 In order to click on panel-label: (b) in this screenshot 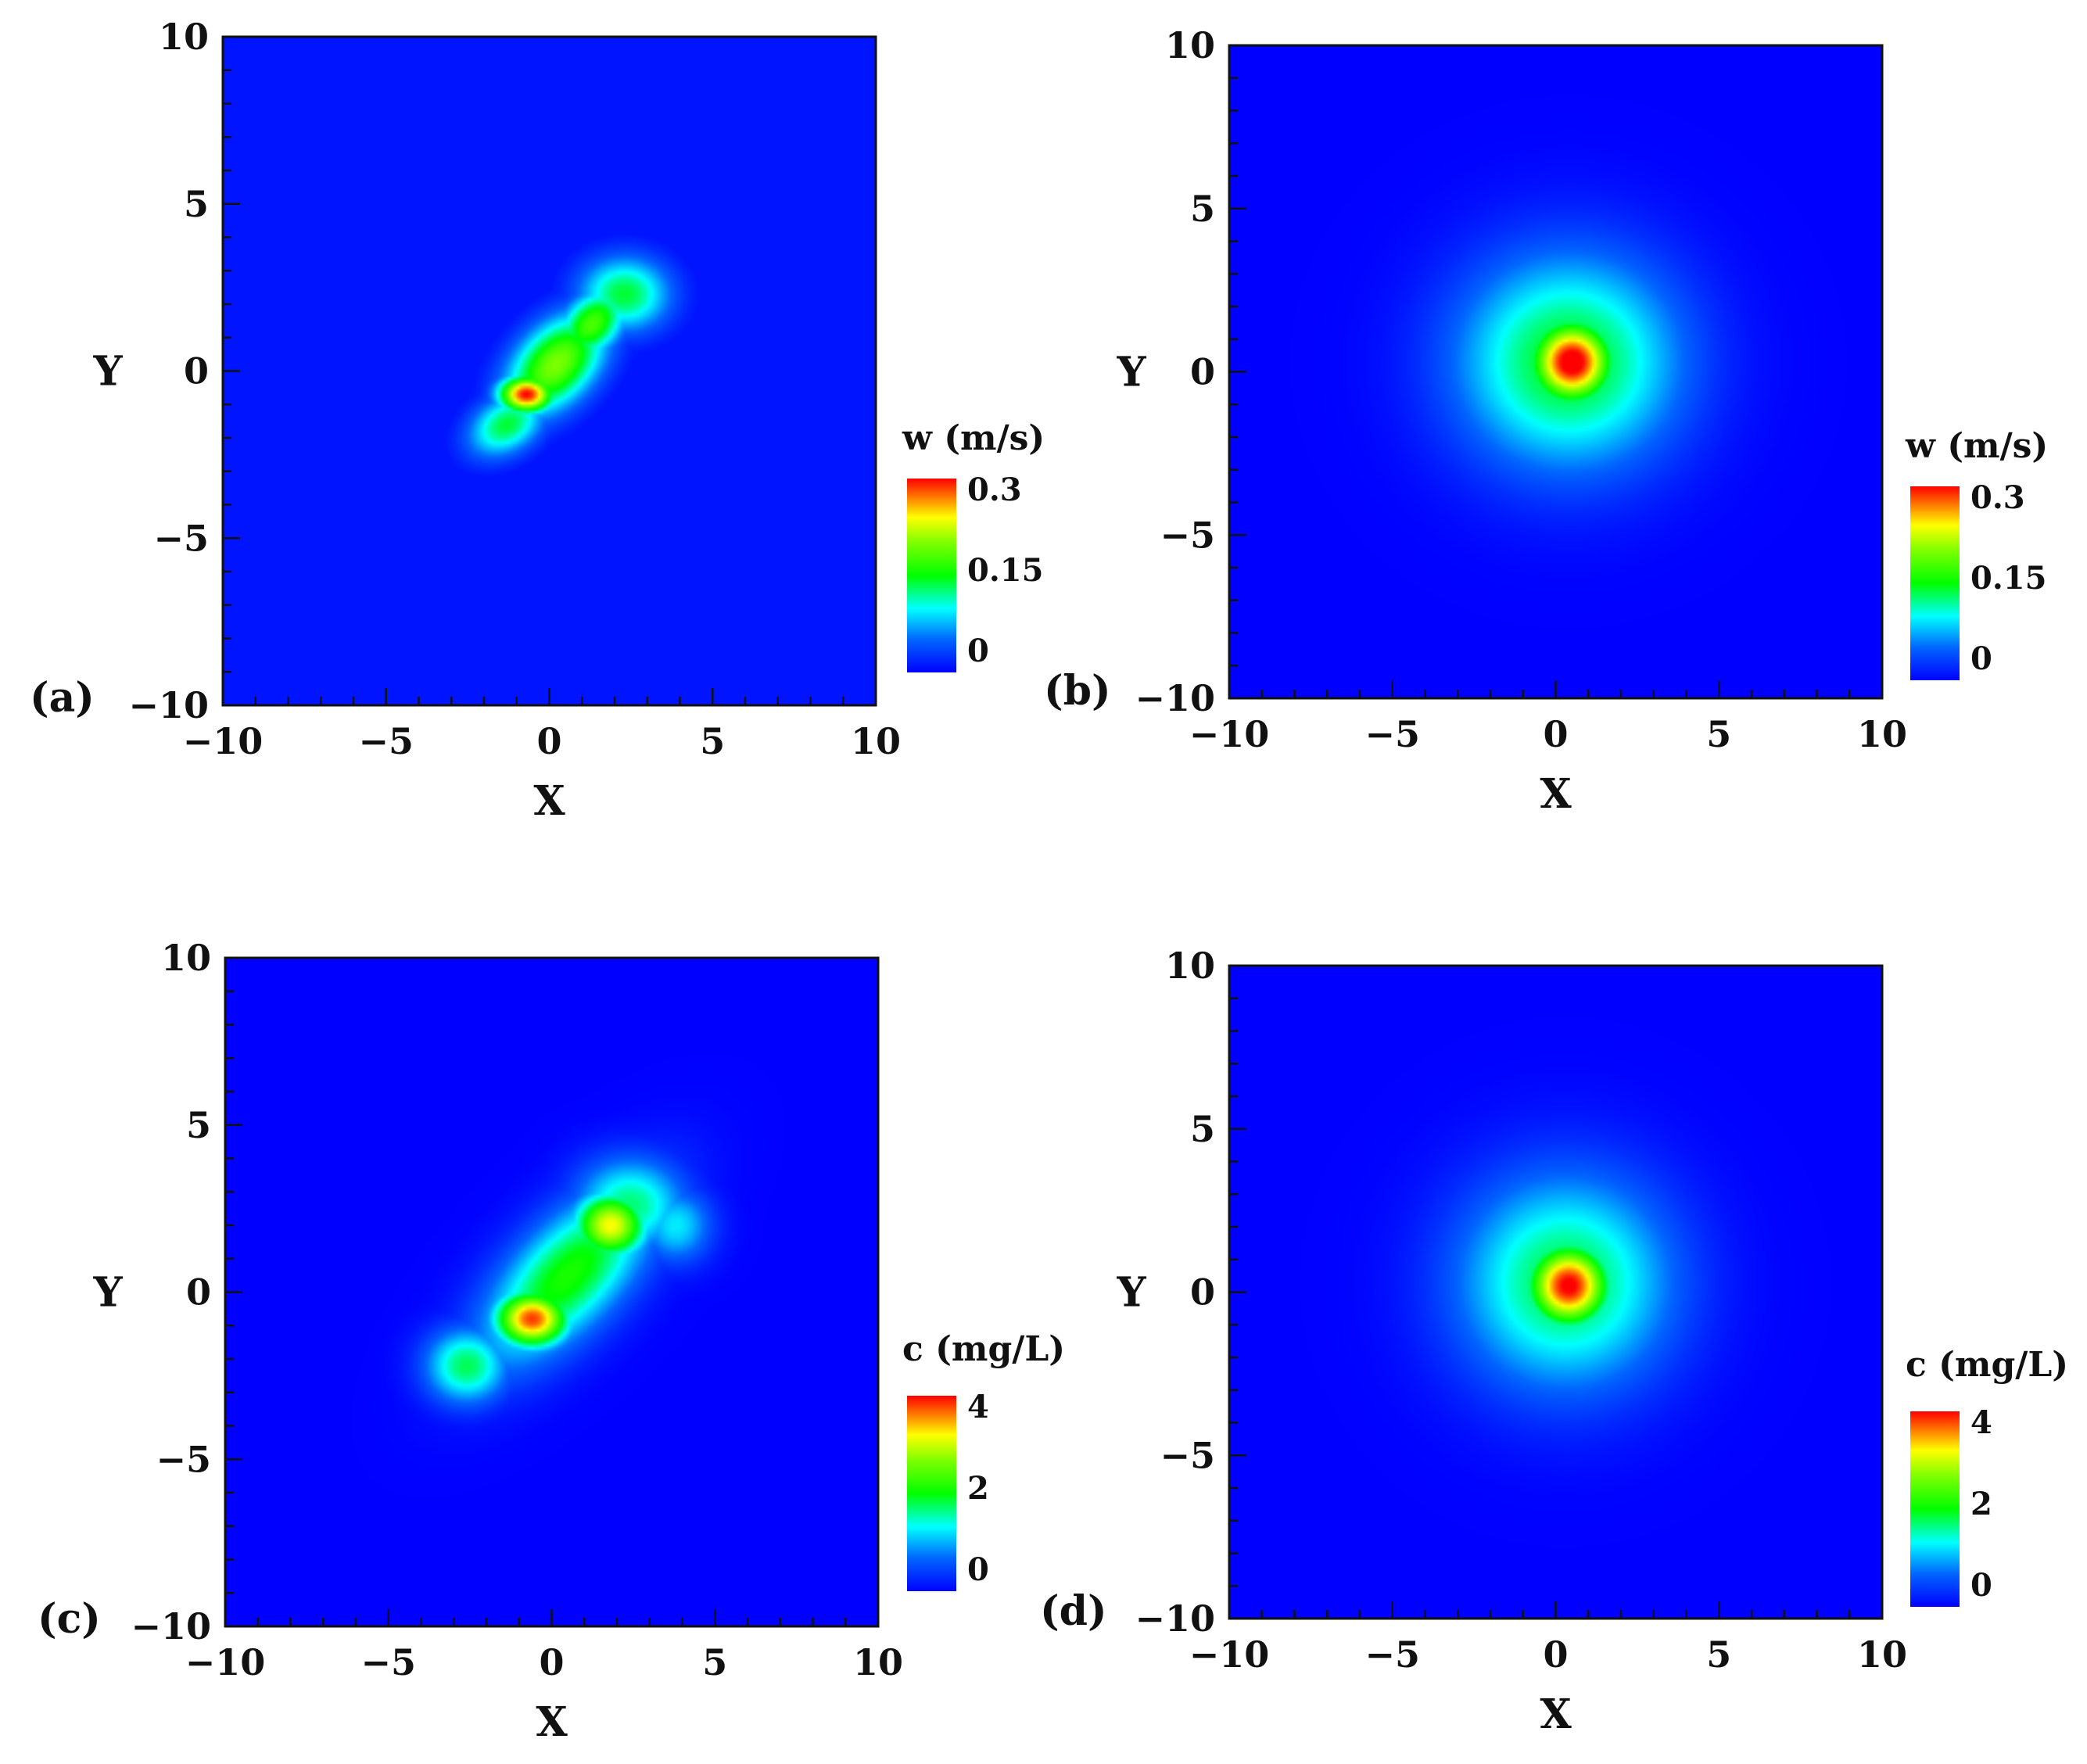, I will do `click(1077, 691)`.